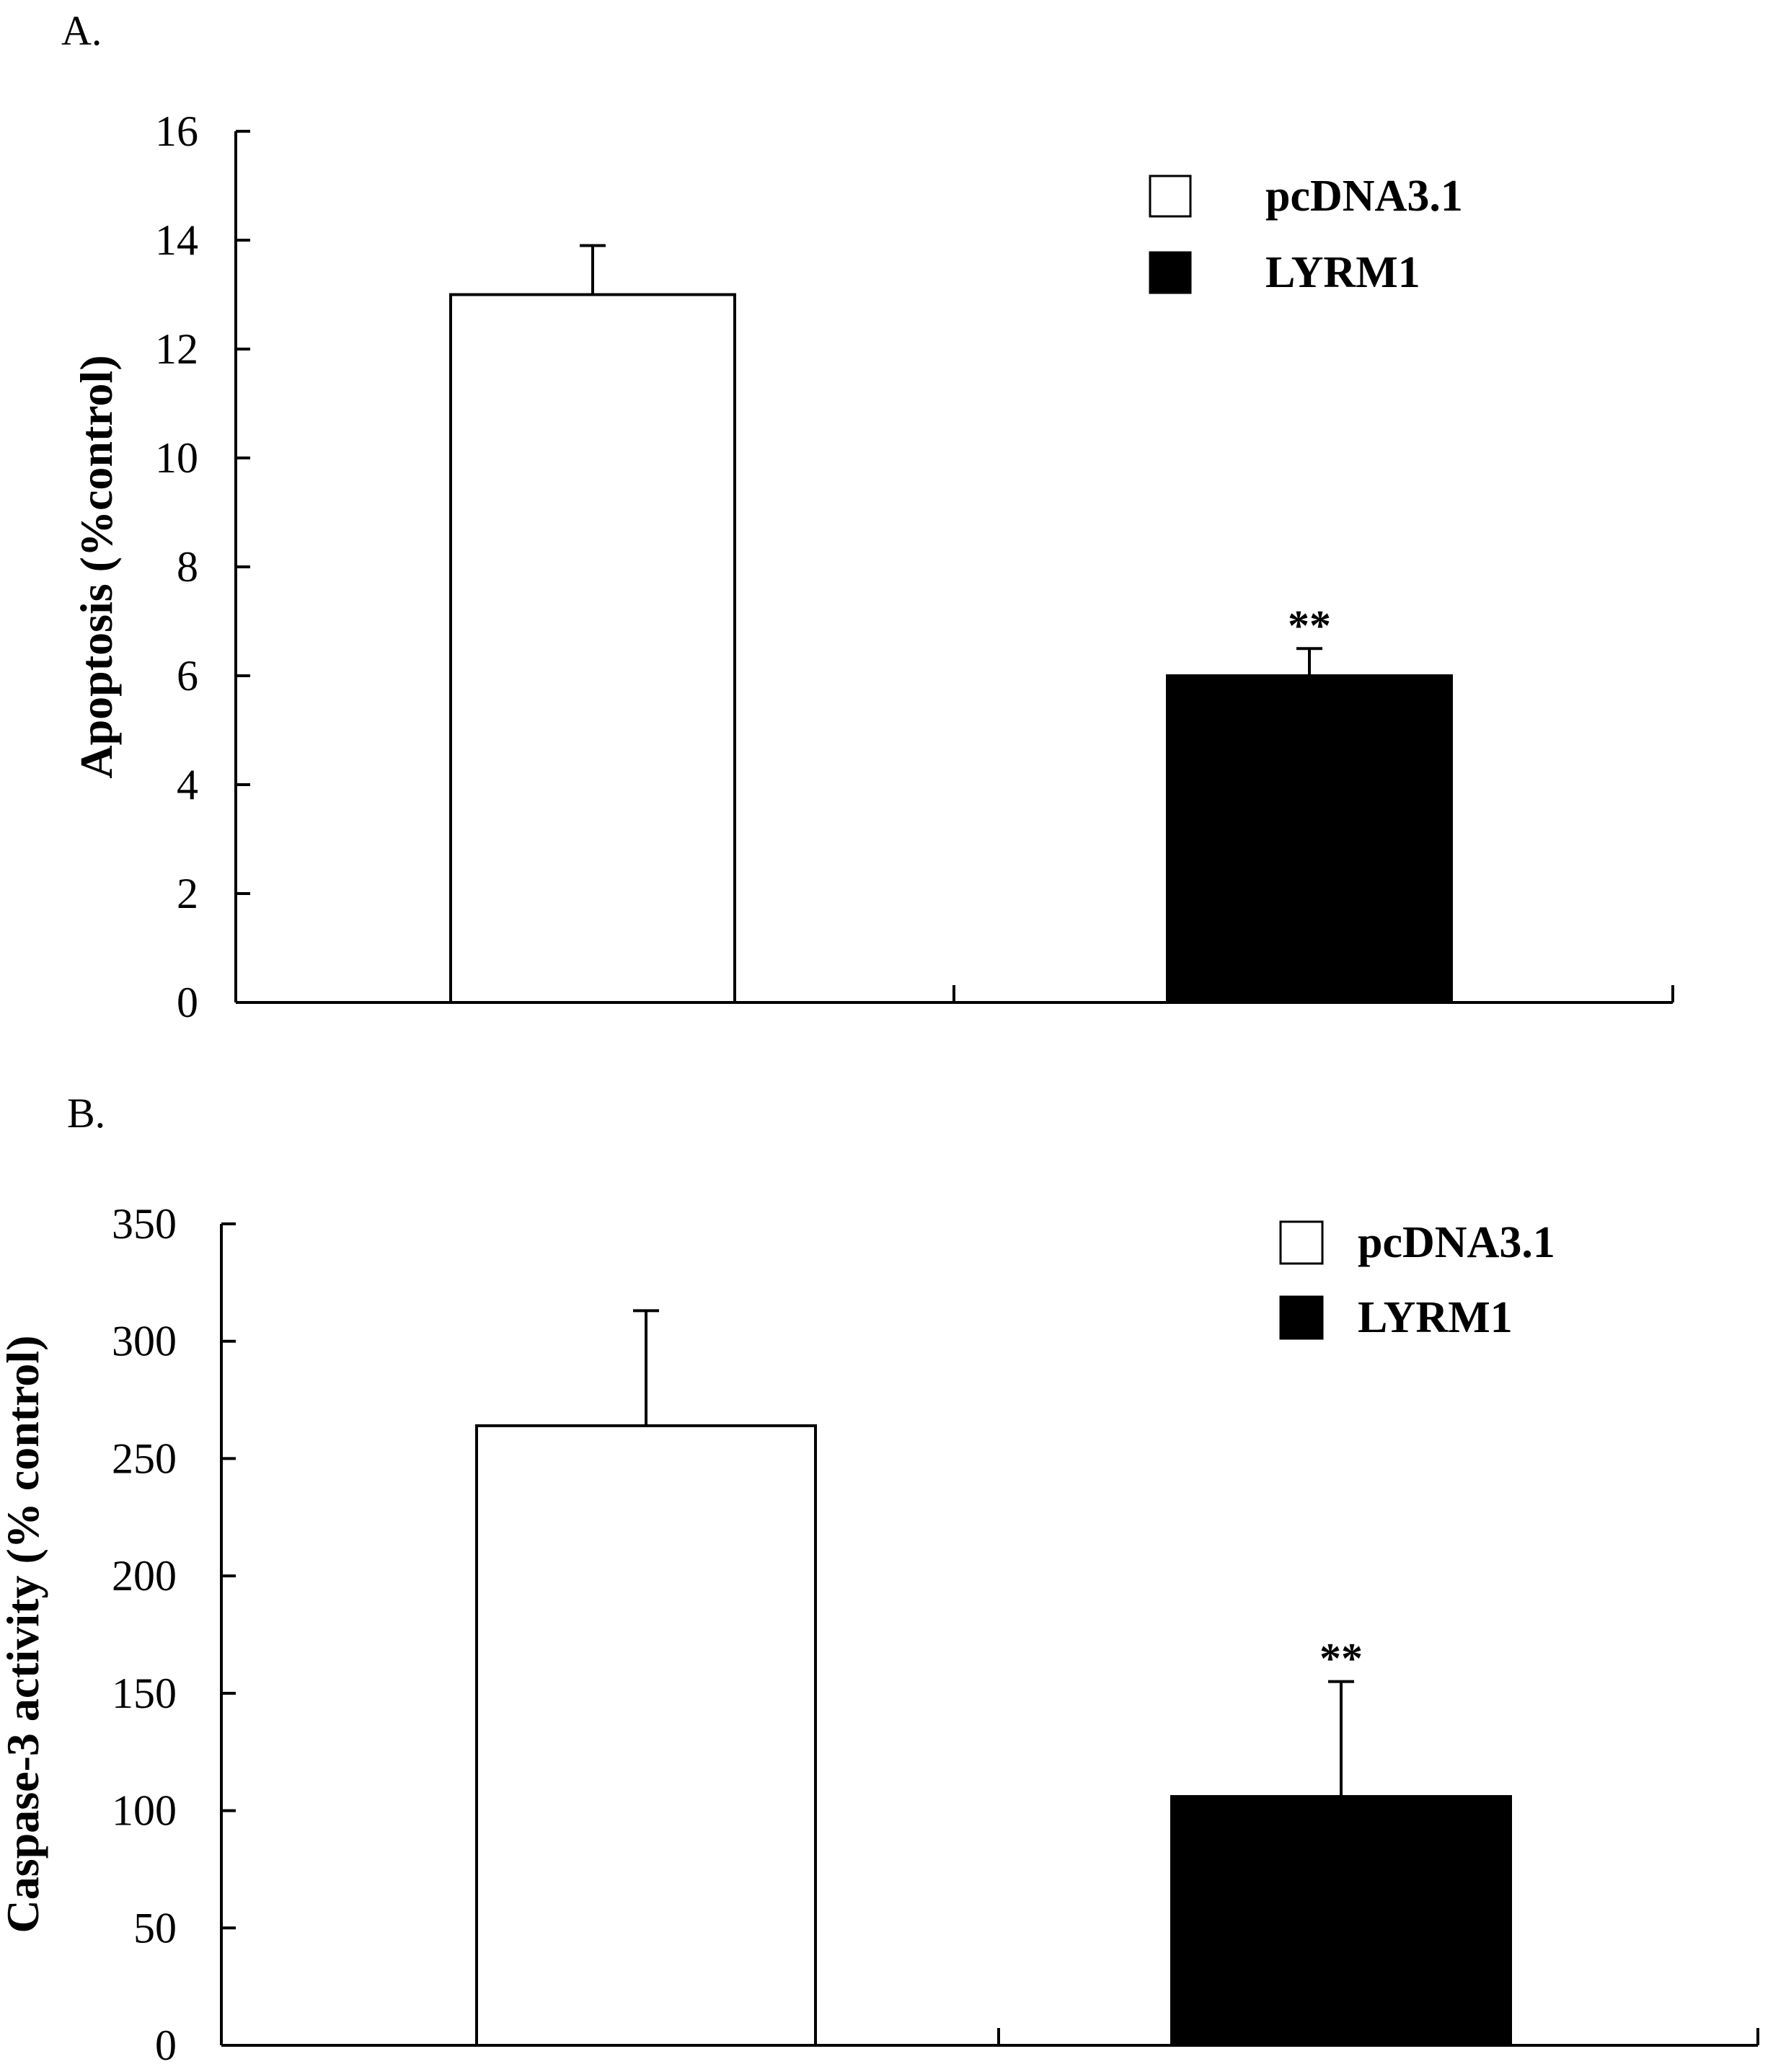 The height and width of the screenshot is (2072, 1786). What do you see at coordinates (144, 1576) in the screenshot?
I see `y-tick-label: 200` at bounding box center [144, 1576].